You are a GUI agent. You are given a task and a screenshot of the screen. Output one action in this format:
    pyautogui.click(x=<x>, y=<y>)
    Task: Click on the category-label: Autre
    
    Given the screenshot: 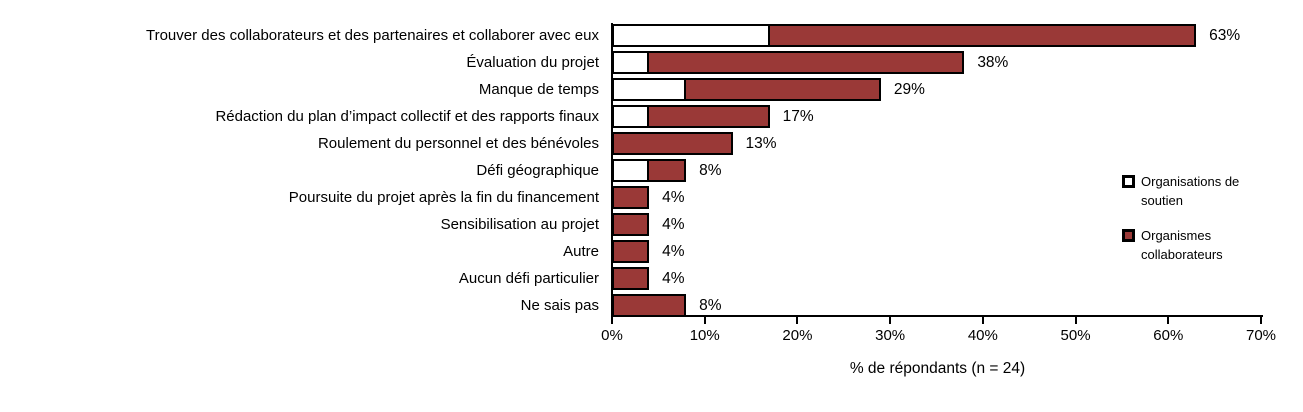 What is the action you would take?
    pyautogui.click(x=581, y=251)
    